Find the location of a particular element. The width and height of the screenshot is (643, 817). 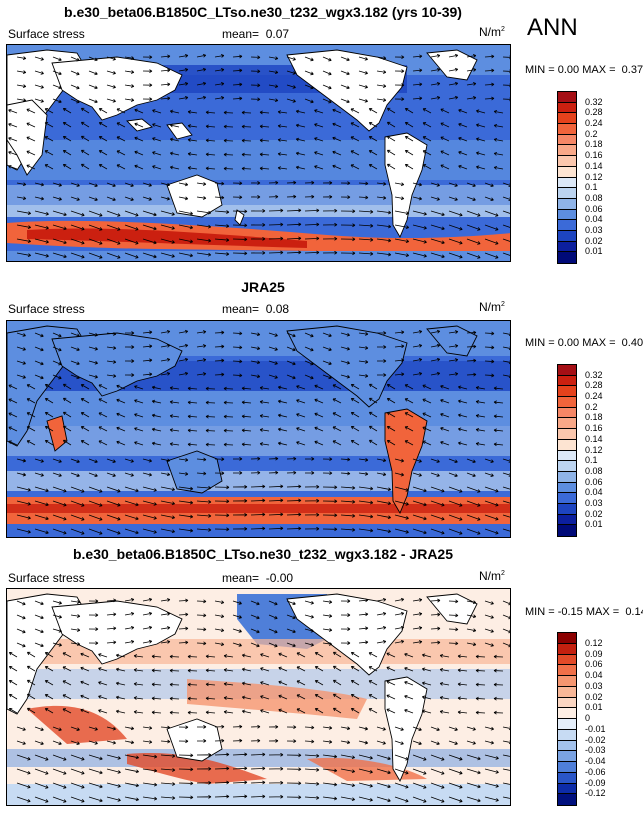

panel-2-colorbar is located at coordinates (567, 450).